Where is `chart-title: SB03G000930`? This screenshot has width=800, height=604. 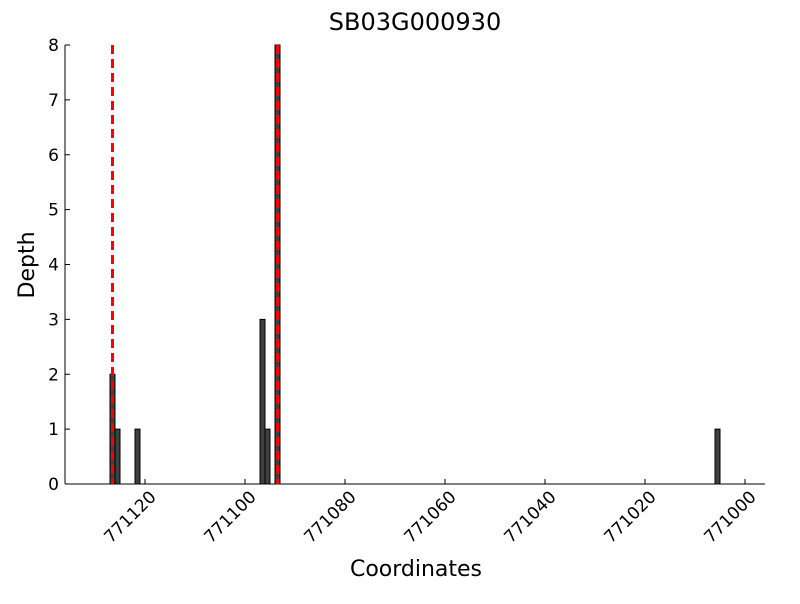
chart-title: SB03G000930 is located at coordinates (415, 22).